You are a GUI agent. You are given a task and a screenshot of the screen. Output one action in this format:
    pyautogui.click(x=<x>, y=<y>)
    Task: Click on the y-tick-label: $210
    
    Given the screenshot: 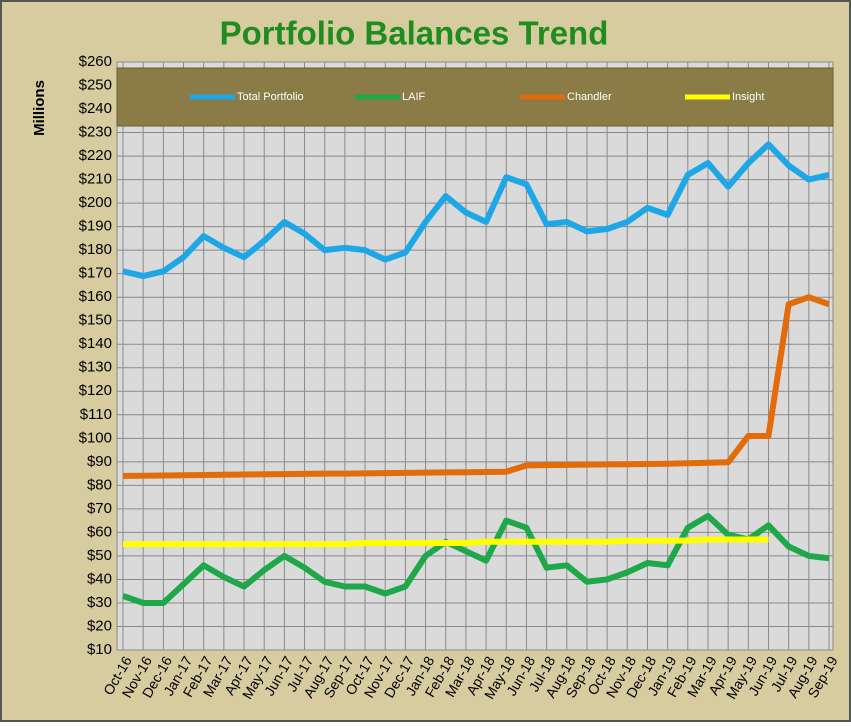 What is the action you would take?
    pyautogui.click(x=95, y=179)
    